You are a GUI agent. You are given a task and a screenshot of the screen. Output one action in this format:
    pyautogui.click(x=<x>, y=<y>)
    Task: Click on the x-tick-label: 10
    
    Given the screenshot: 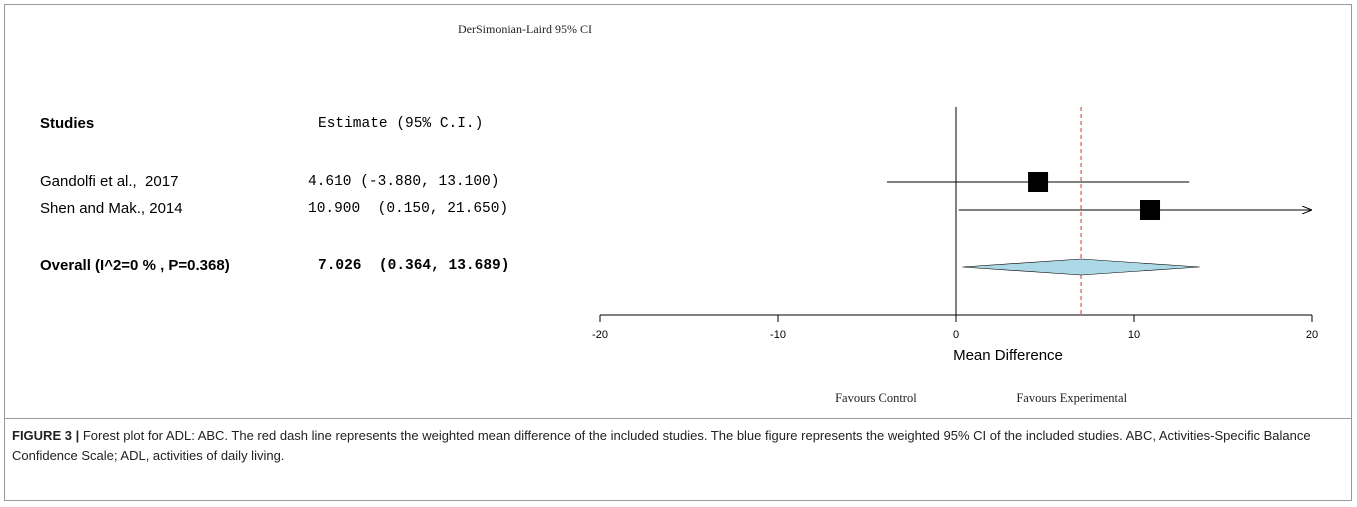 What is the action you would take?
    pyautogui.click(x=1134, y=335)
    